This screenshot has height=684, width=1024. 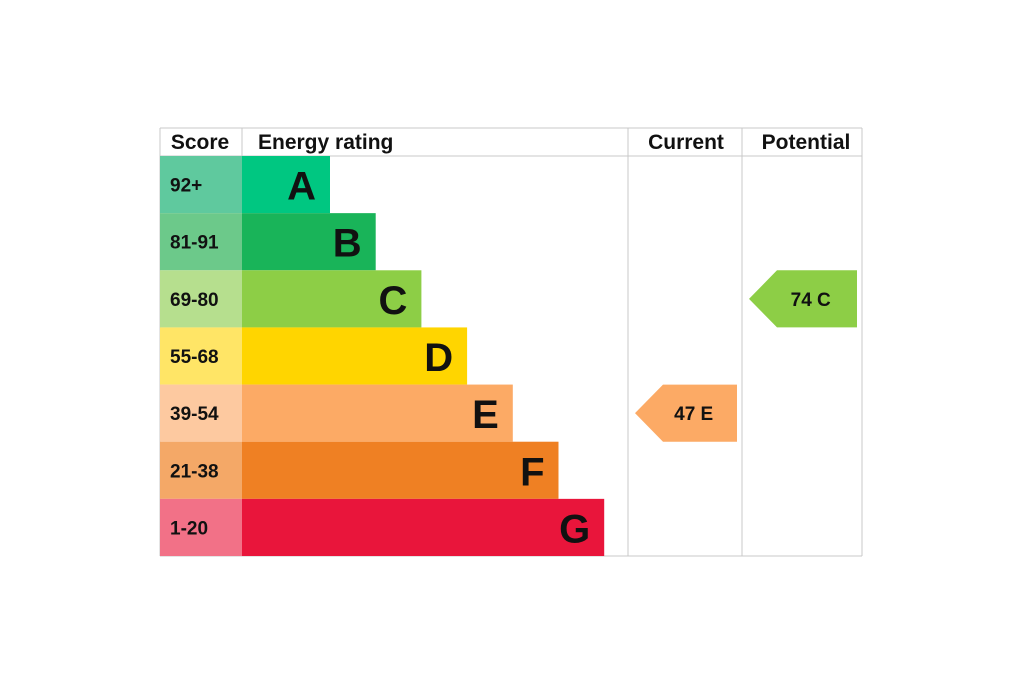 What do you see at coordinates (746, 356) in the screenshot?
I see `rating-indicators: 47 E 74 C` at bounding box center [746, 356].